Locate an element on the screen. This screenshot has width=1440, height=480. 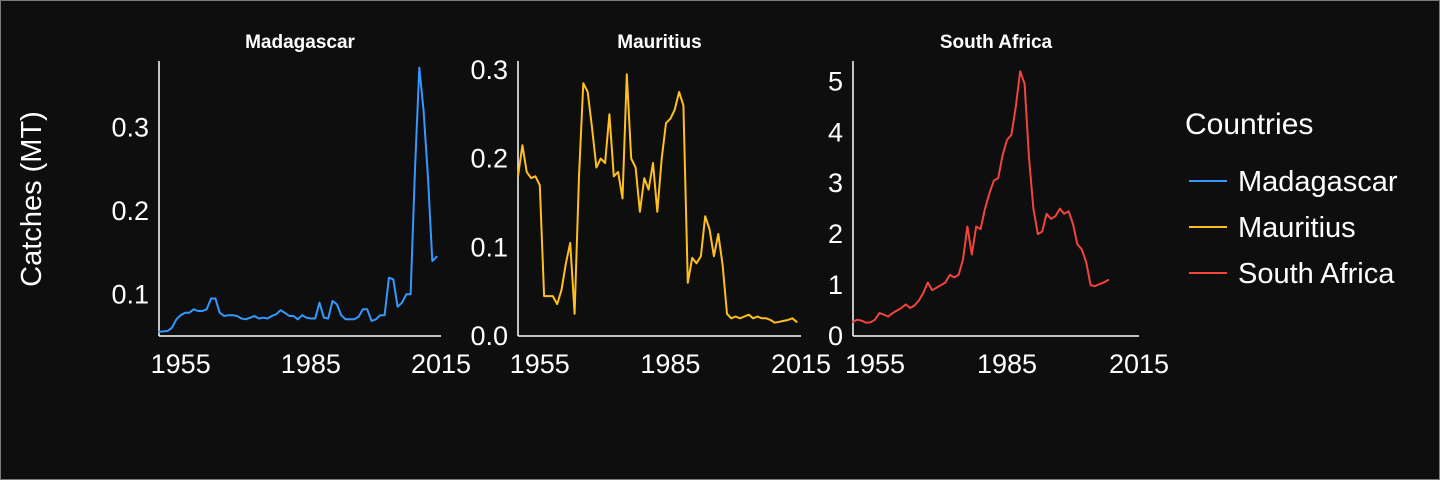
panel-title: Mauritius is located at coordinates (659, 42).